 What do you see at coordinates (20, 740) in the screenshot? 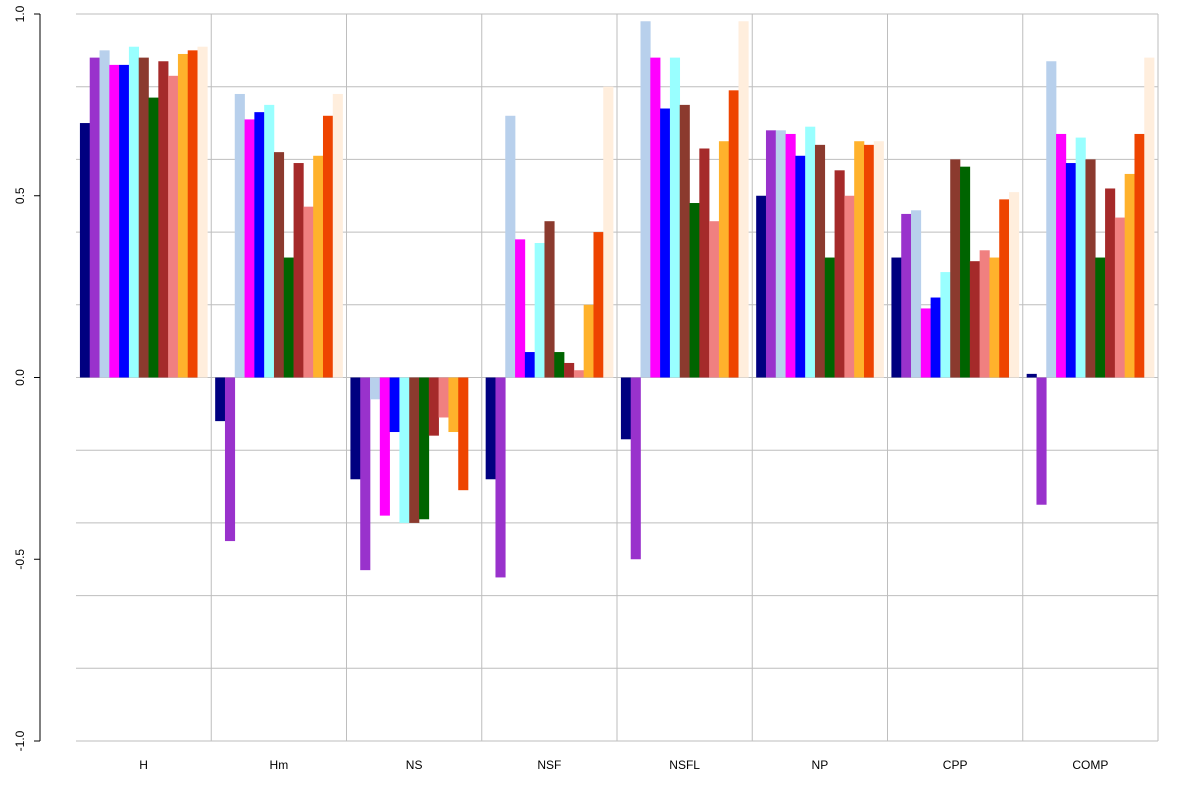
I see `y-tick-label: -1.0` at bounding box center [20, 740].